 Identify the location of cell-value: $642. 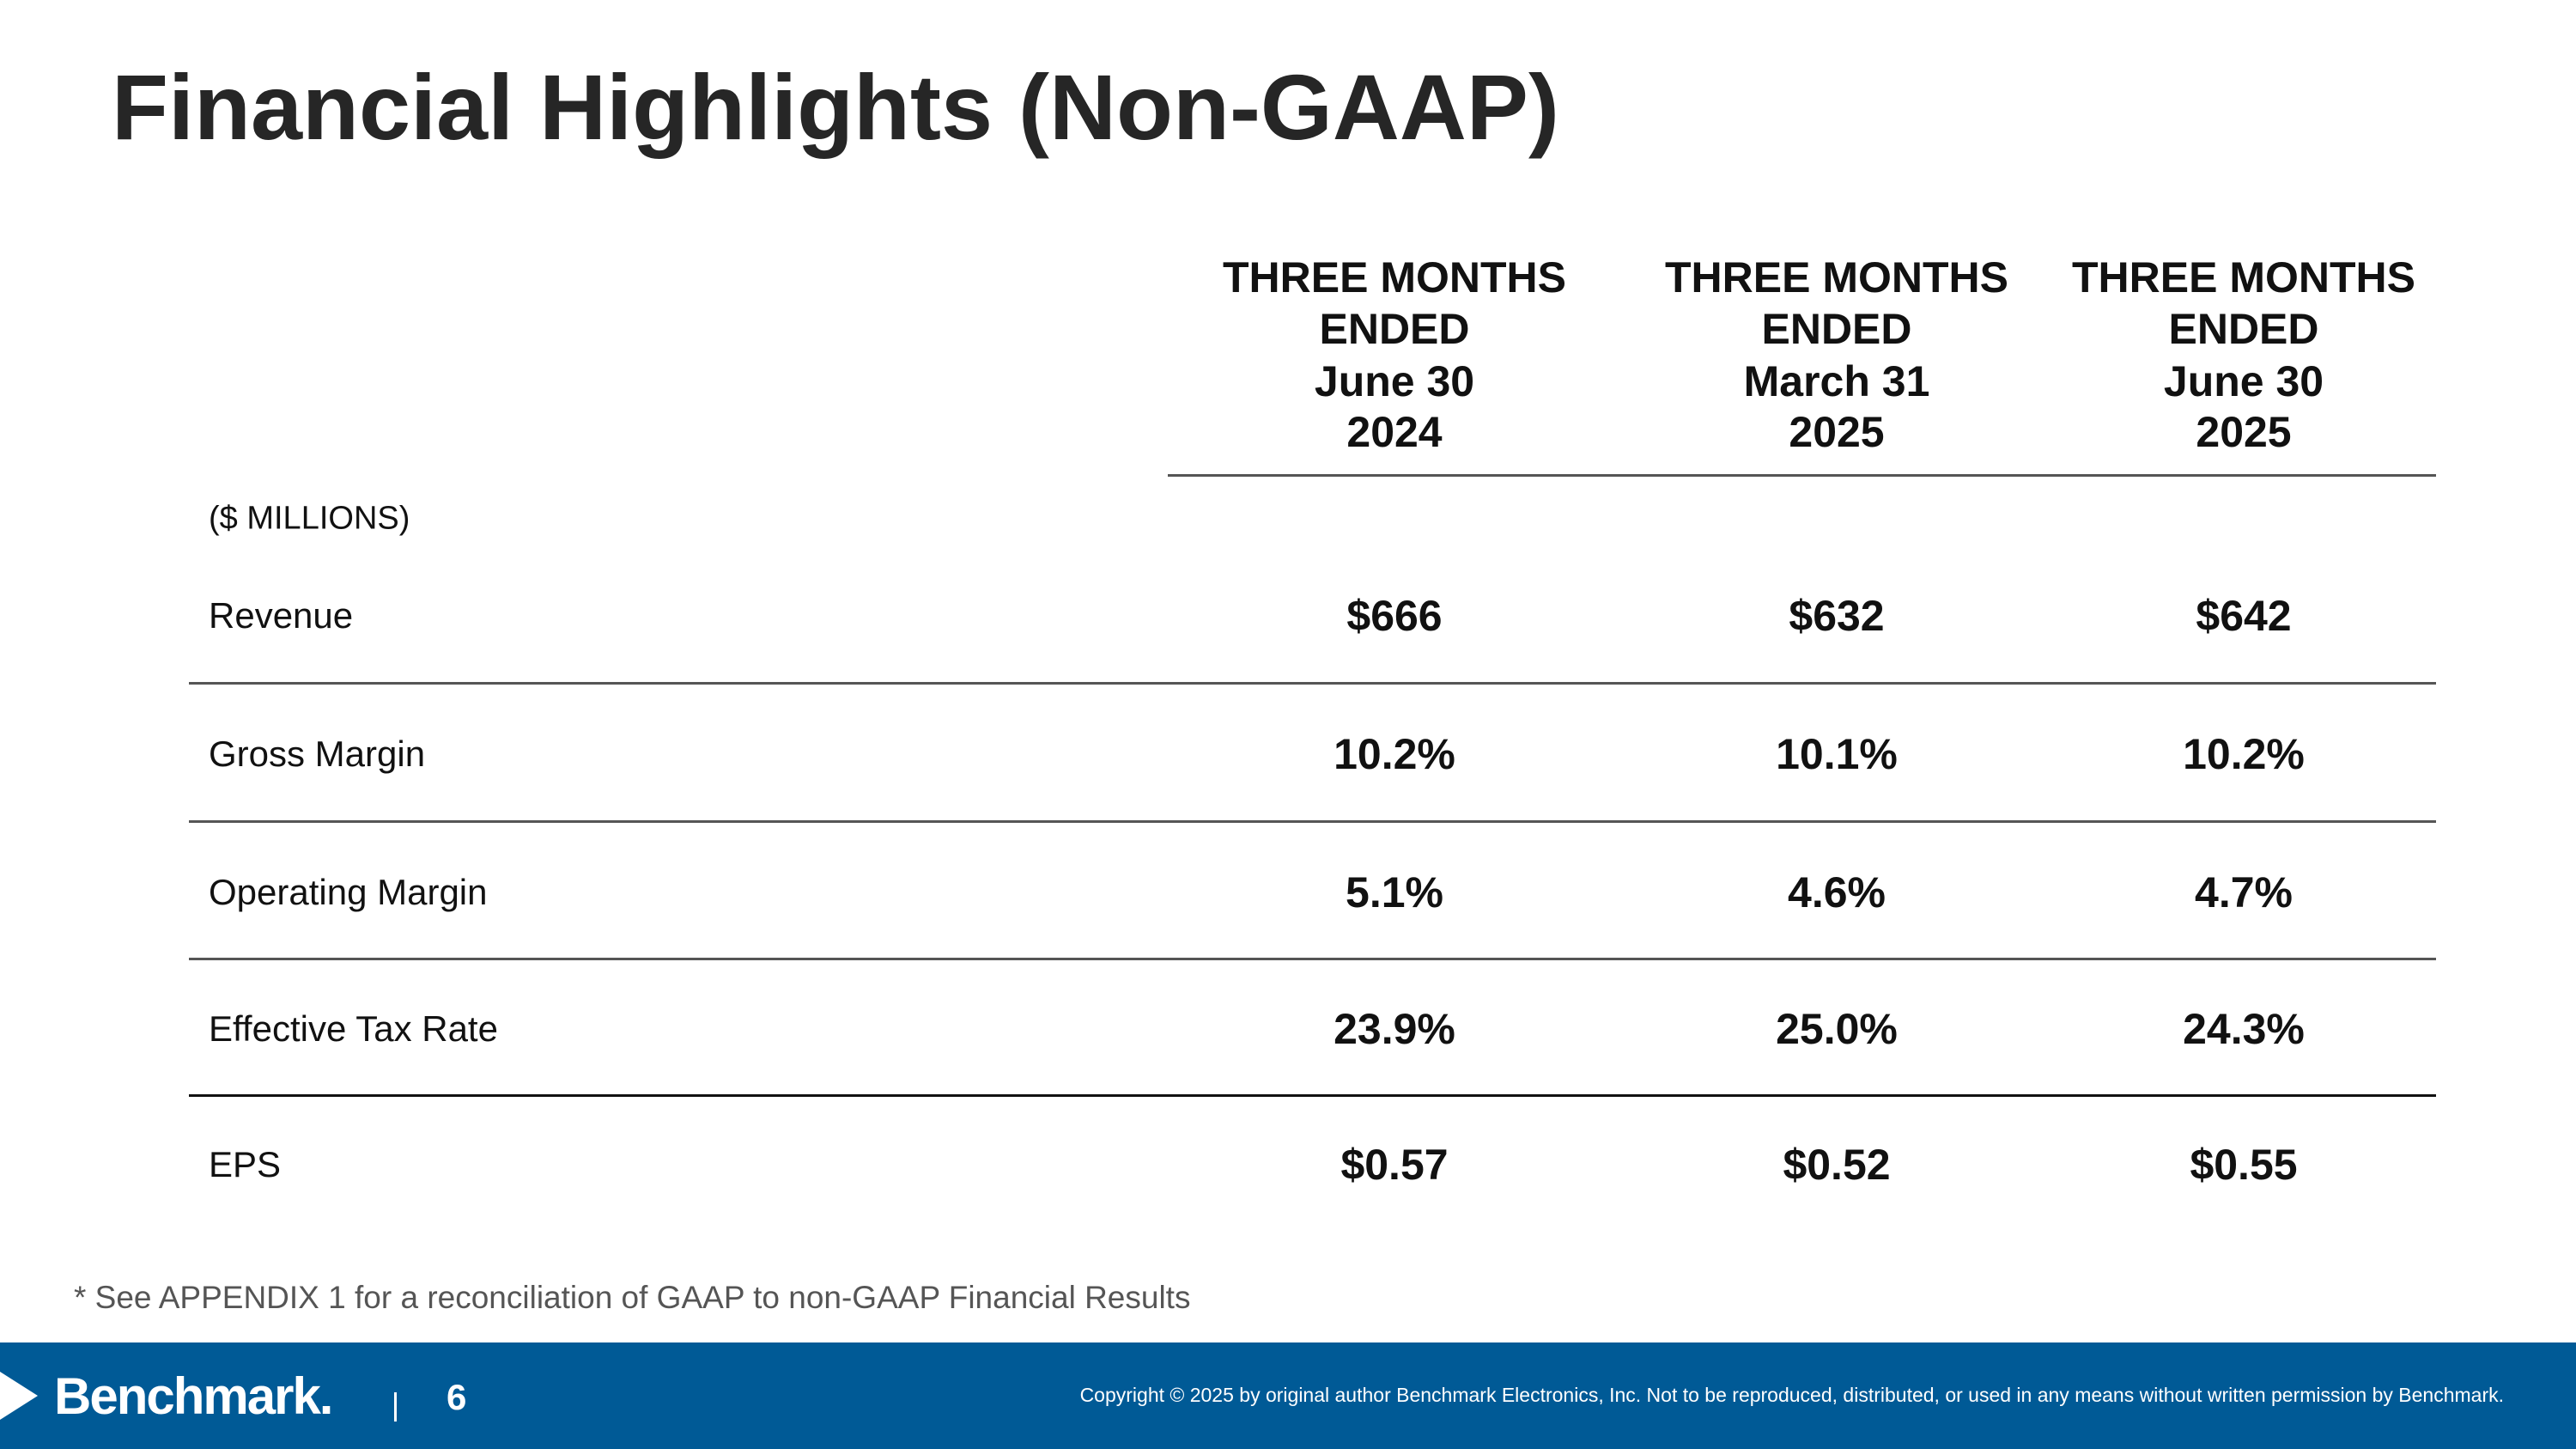
(2244, 616).